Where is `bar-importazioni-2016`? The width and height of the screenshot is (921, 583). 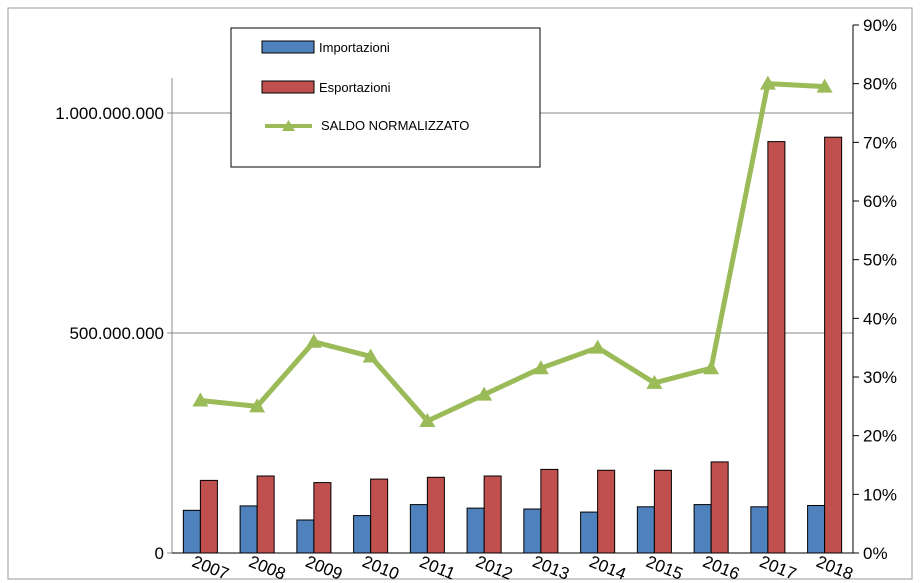 bar-importazioni-2016 is located at coordinates (702, 529).